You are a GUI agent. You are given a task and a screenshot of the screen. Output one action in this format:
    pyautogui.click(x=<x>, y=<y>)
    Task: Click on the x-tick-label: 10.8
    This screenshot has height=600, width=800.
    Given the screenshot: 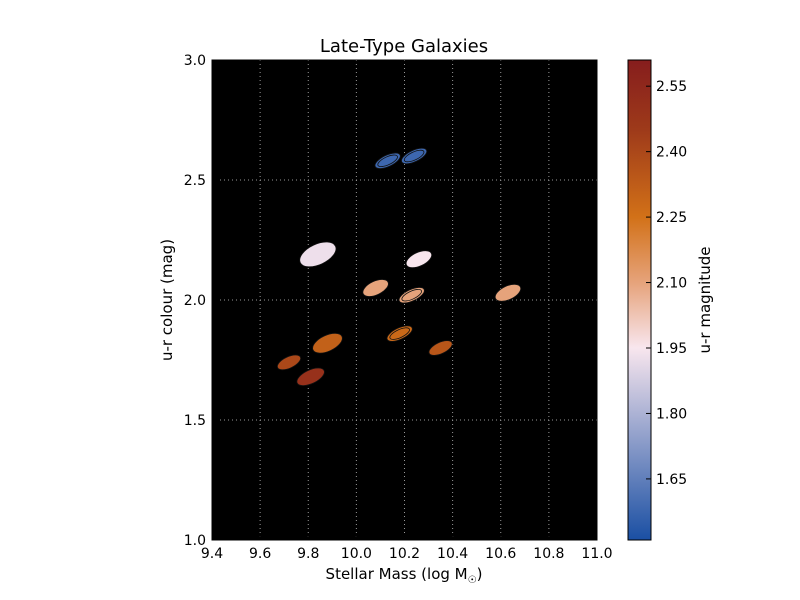 What is the action you would take?
    pyautogui.click(x=548, y=554)
    